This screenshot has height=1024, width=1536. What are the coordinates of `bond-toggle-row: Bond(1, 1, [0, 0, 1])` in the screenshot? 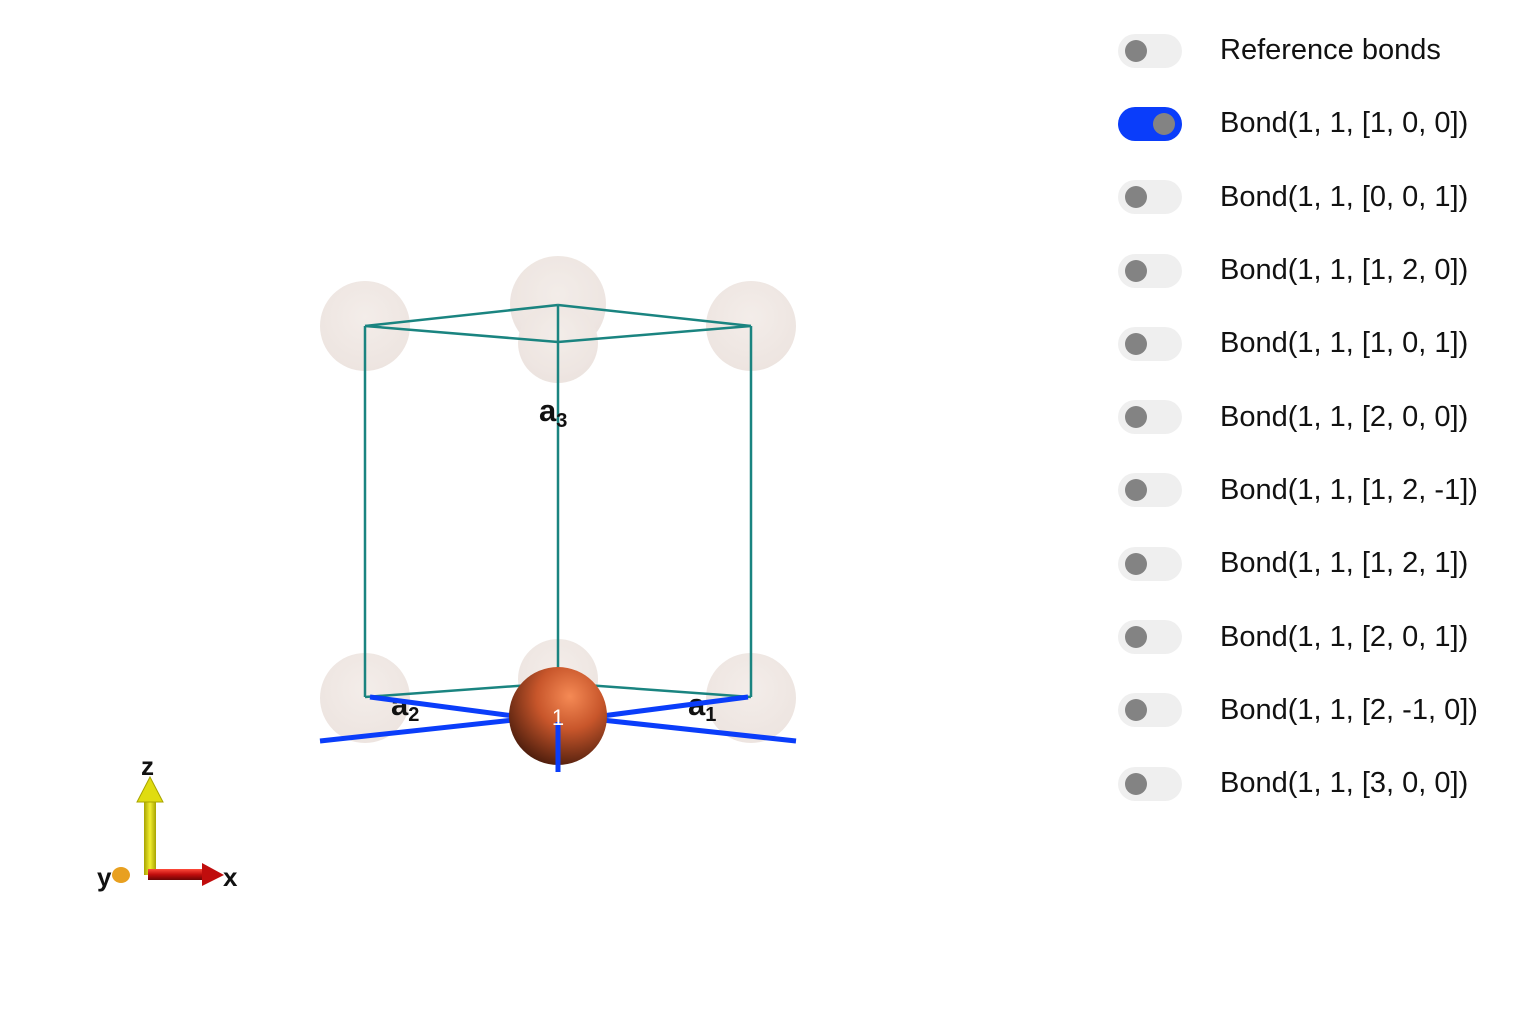 It's located at (1323, 197).